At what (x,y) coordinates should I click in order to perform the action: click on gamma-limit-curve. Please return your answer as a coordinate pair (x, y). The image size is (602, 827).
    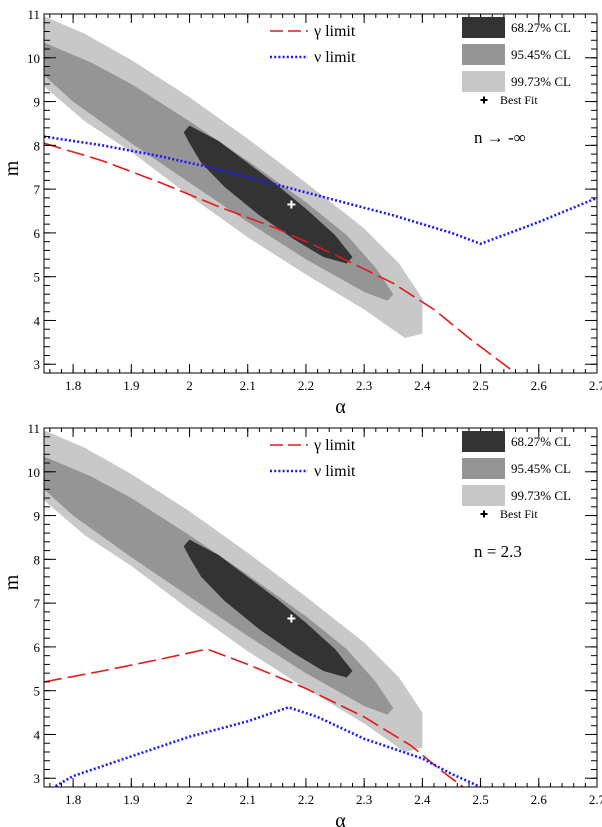
    Looking at the image, I should click on (254, 717).